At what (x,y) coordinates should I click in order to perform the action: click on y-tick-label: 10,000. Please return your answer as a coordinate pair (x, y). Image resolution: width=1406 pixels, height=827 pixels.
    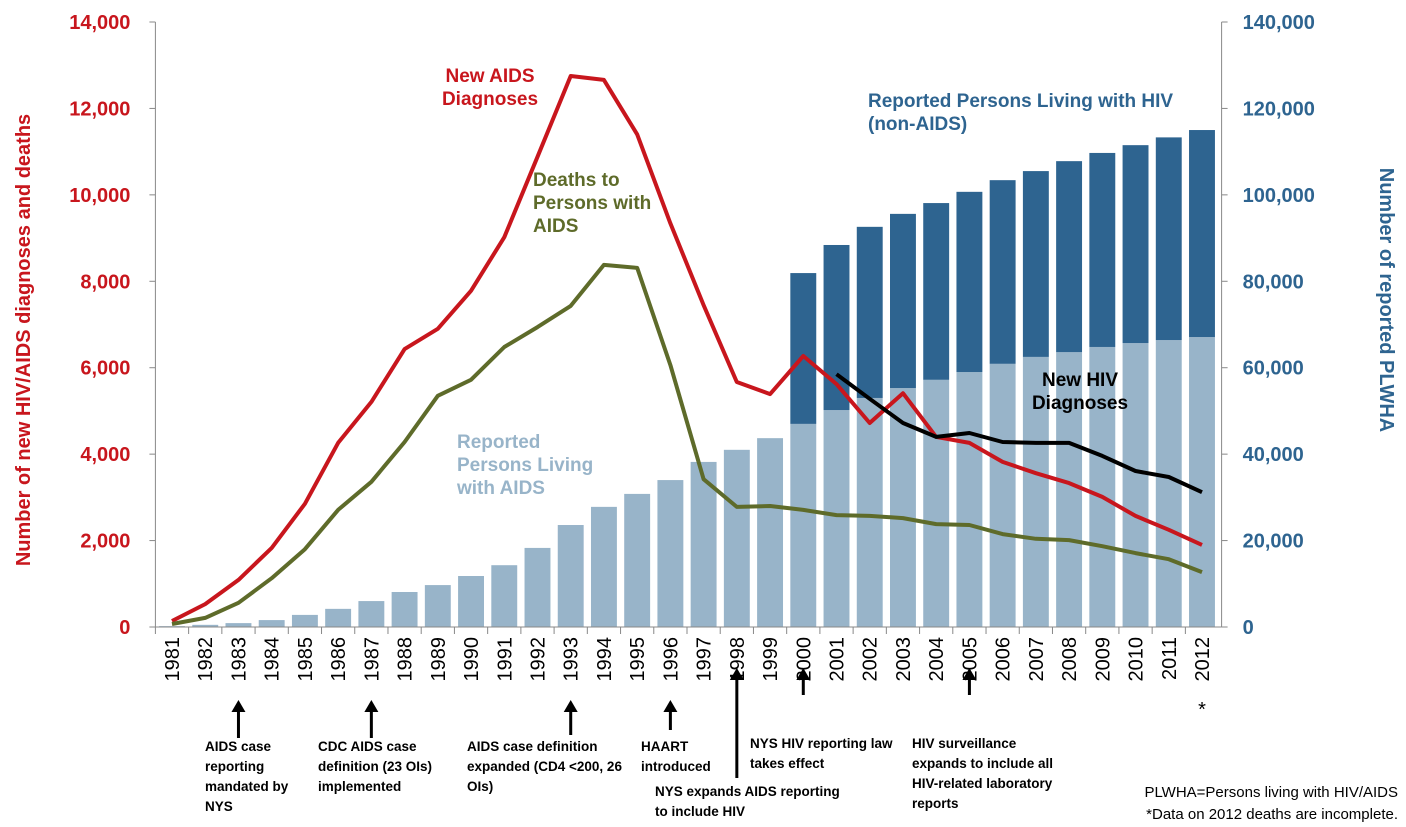
    Looking at the image, I should click on (99, 196).